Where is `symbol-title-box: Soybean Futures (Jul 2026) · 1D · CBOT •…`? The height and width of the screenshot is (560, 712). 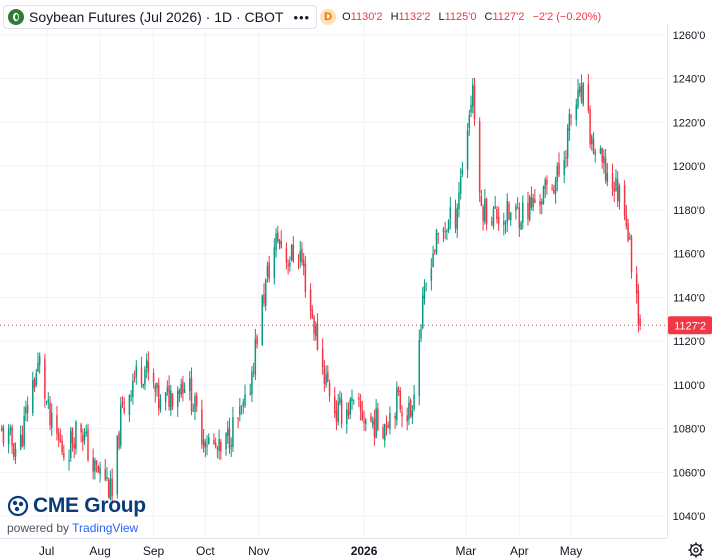 symbol-title-box: Soybean Futures (Jul 2026) · 1D · CBOT •… is located at coordinates (160, 17).